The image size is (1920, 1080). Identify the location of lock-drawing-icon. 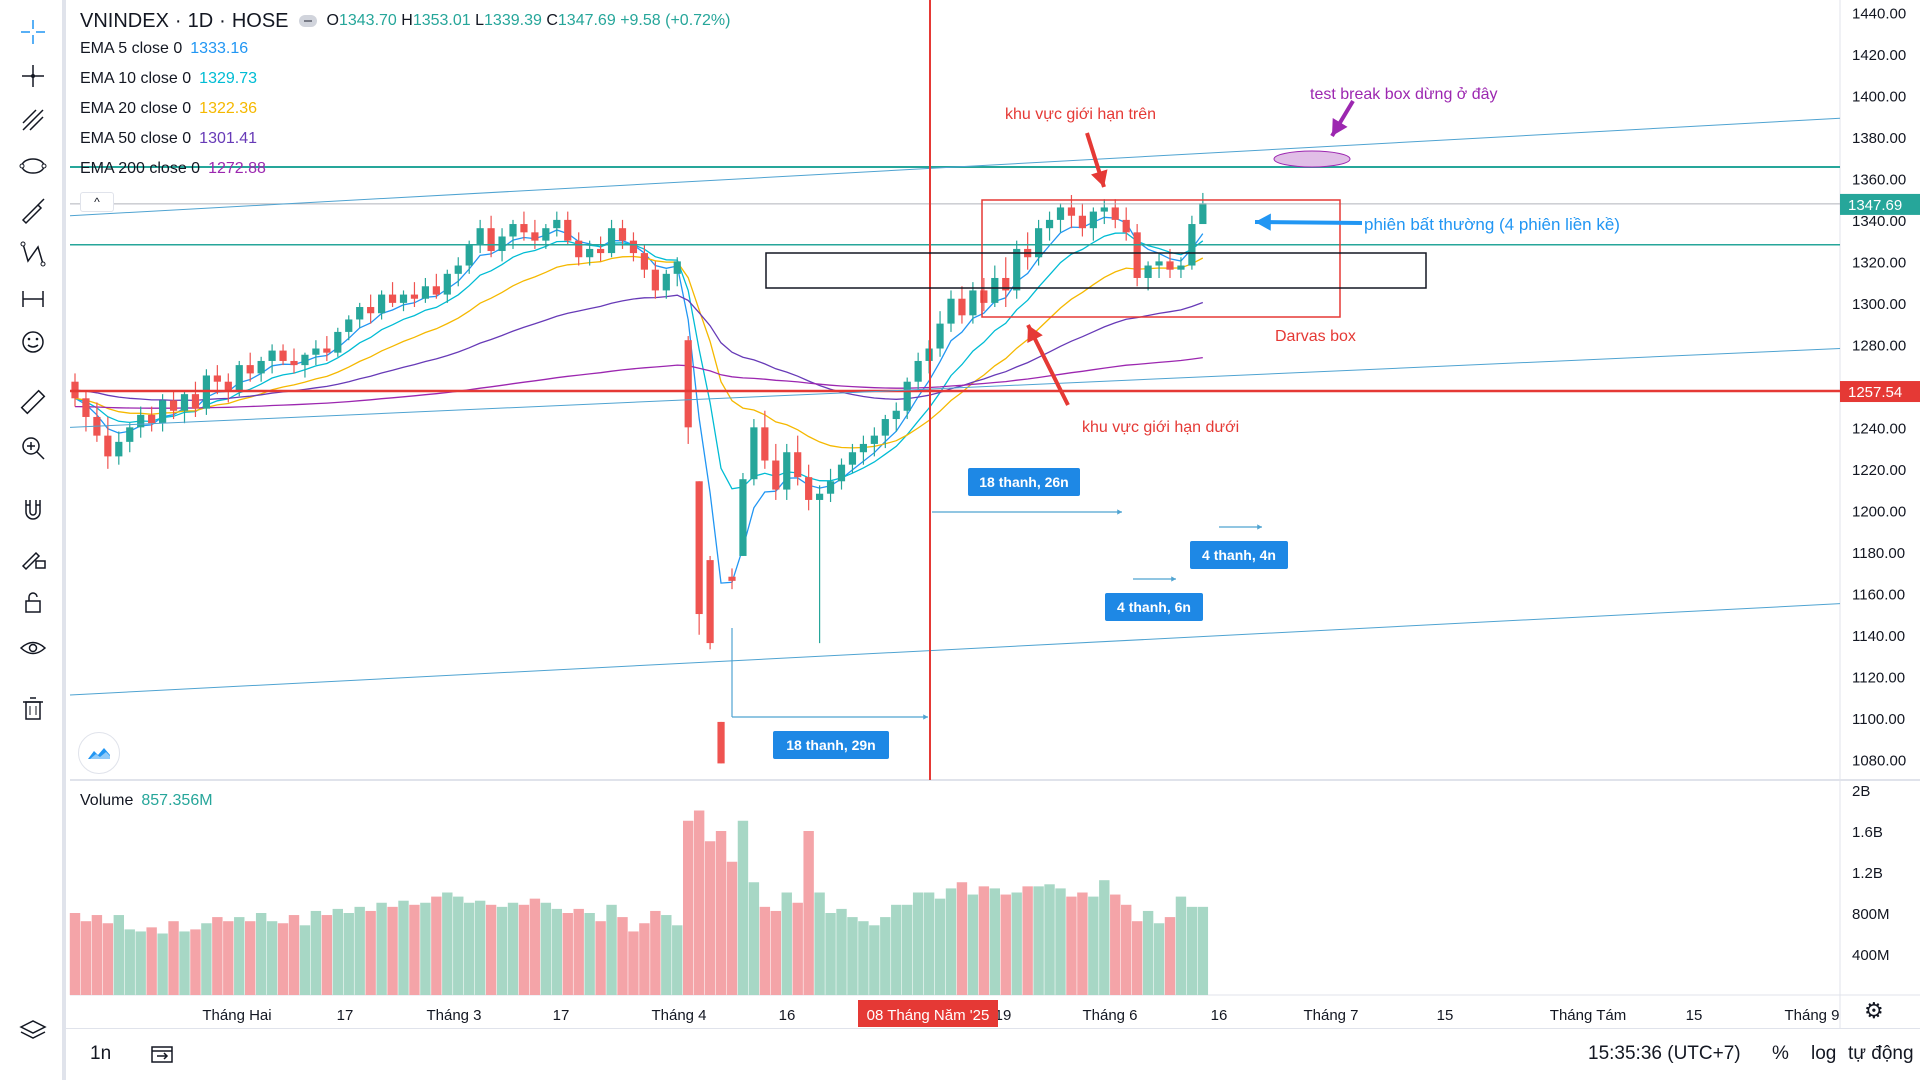
(33, 556).